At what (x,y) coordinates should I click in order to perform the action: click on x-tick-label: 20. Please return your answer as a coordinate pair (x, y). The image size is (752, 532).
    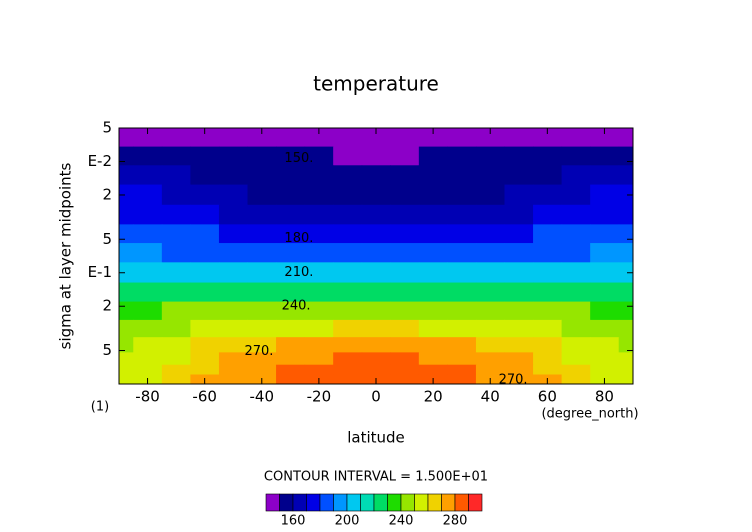
    Looking at the image, I should click on (433, 397).